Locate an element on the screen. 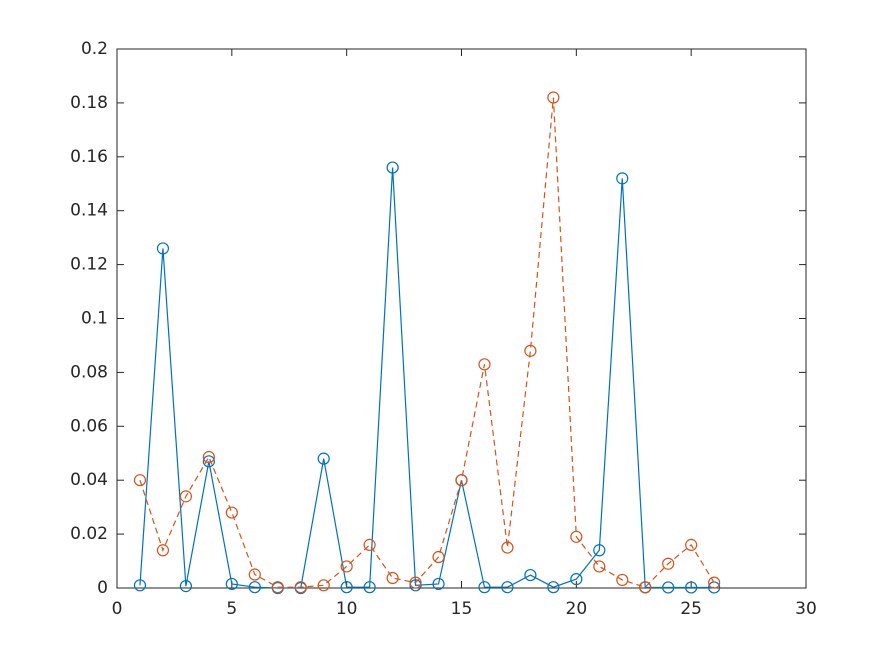  y-tick-label: 0.1 is located at coordinates (94, 319).